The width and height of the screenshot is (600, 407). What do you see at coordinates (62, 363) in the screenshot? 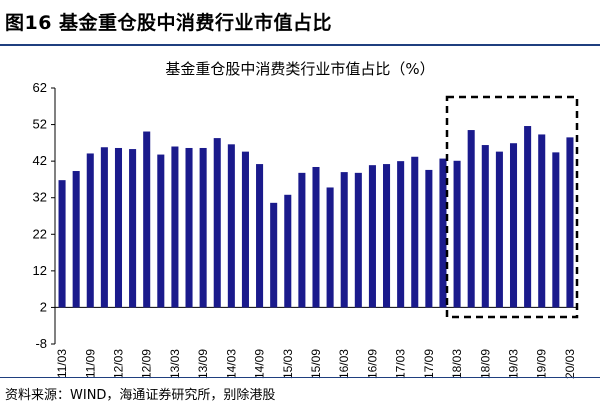
I see `x-tick-label: 11/03` at bounding box center [62, 363].